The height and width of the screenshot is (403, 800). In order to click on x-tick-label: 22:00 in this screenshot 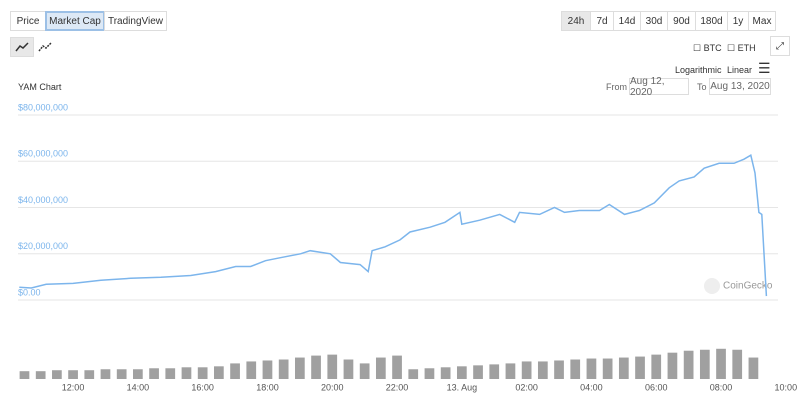, I will do `click(397, 387)`.